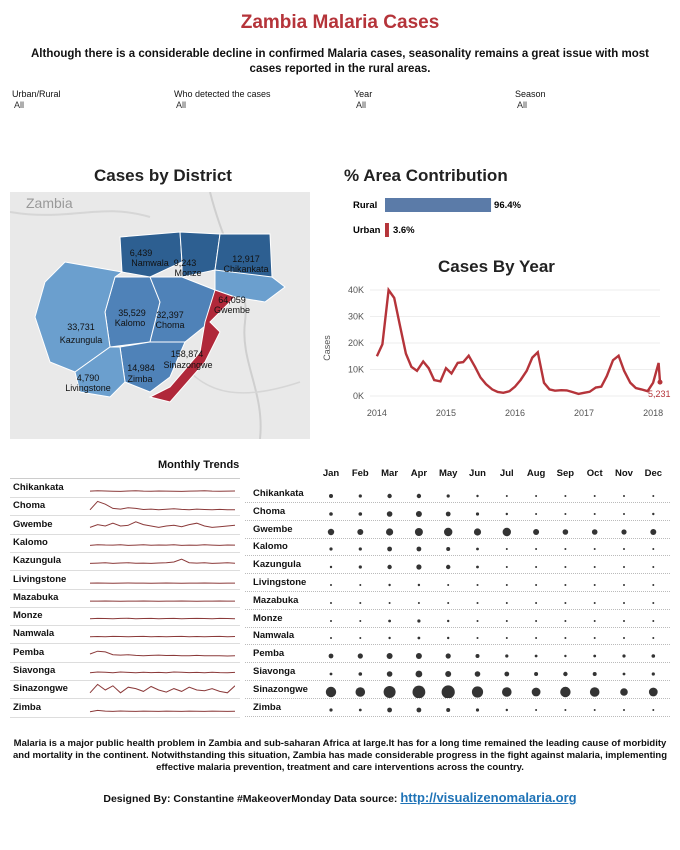  I want to click on district-namwala, so click(151, 254).